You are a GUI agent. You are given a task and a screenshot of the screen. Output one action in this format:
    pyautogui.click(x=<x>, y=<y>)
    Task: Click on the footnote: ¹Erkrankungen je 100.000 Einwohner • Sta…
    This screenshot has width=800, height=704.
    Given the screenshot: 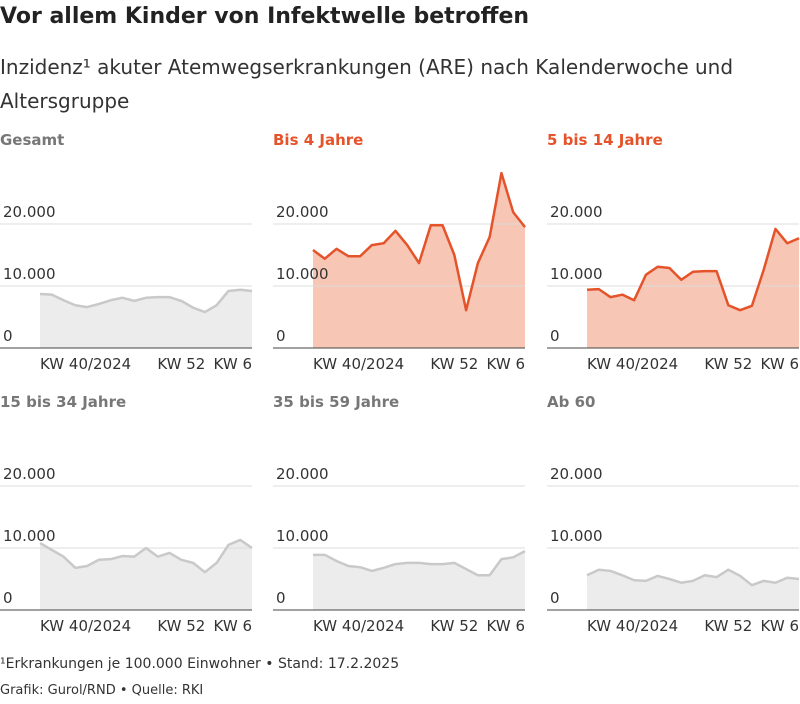 What is the action you would take?
    pyautogui.click(x=200, y=664)
    